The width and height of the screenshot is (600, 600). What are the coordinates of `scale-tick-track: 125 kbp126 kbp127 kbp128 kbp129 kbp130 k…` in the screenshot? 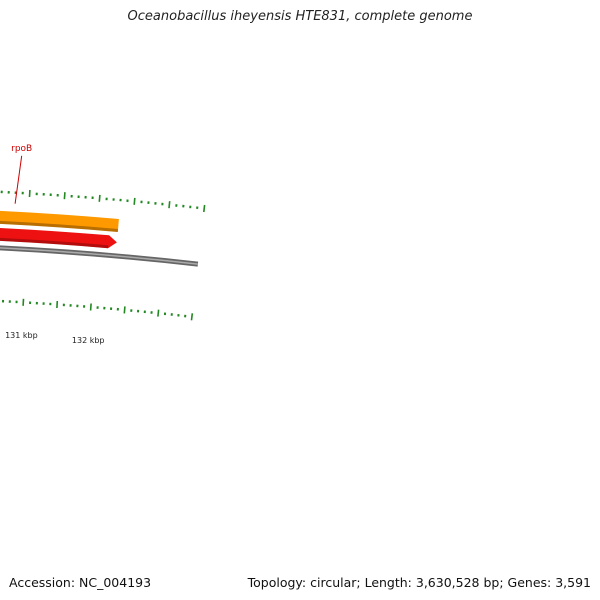 It's located at (98, 321).